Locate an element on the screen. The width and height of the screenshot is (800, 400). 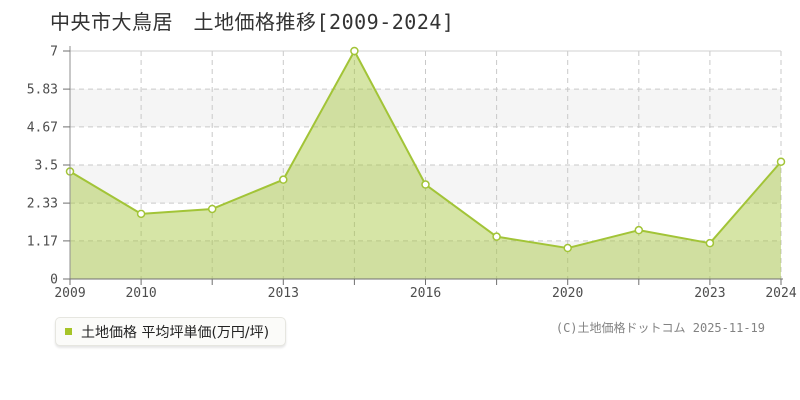
y-tick-label: 5.83 is located at coordinates (42, 90).